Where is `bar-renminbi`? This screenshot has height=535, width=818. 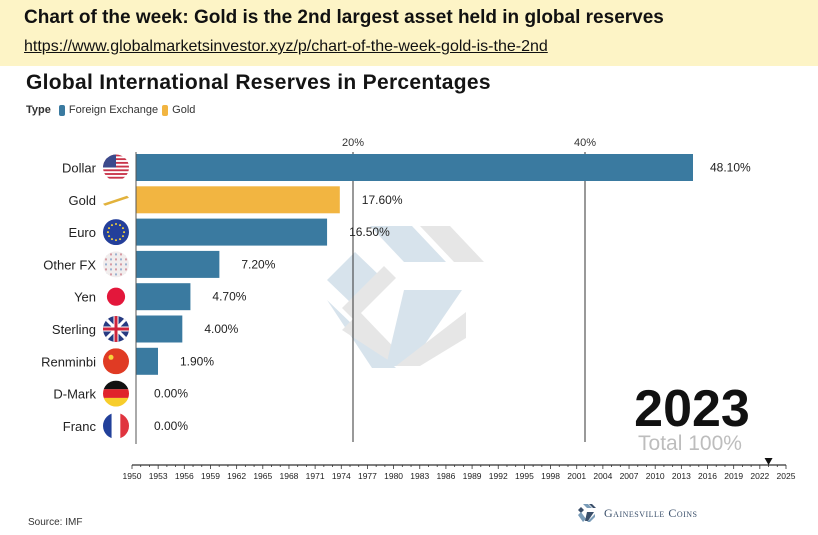 bar-renminbi is located at coordinates (147, 361).